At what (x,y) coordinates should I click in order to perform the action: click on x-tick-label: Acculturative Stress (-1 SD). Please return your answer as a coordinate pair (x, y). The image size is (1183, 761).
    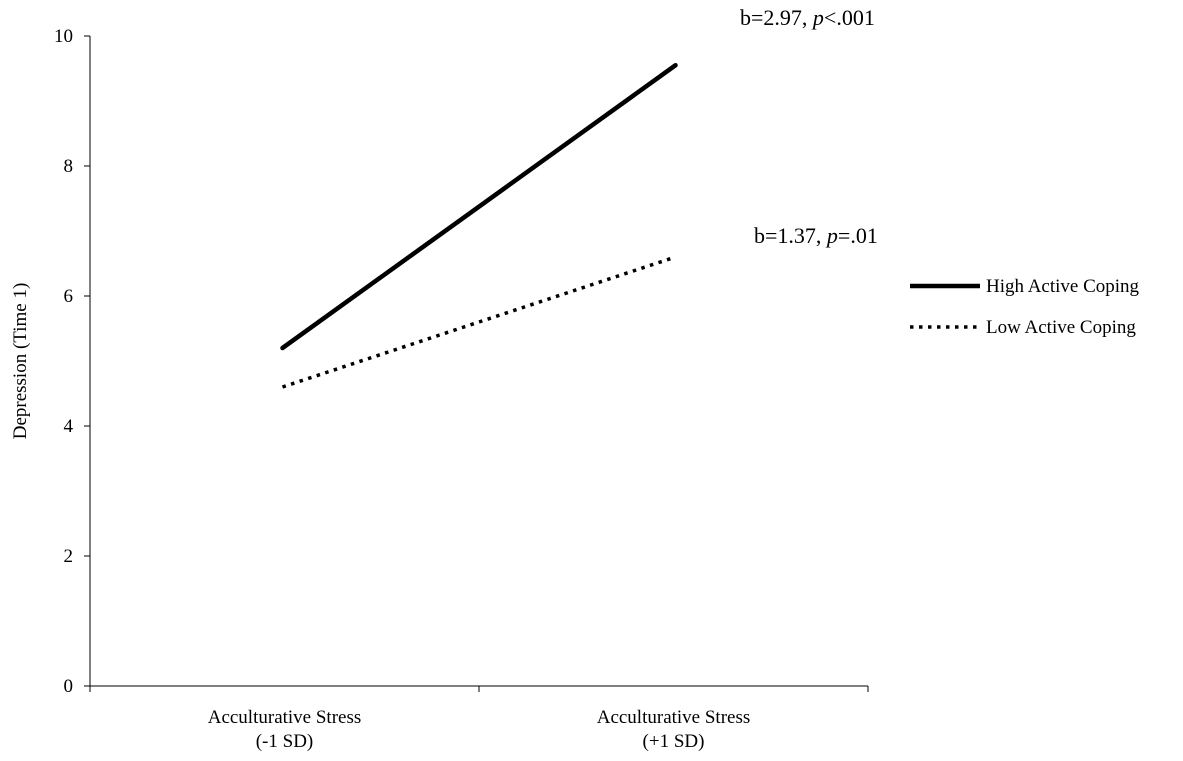
    Looking at the image, I should click on (285, 729).